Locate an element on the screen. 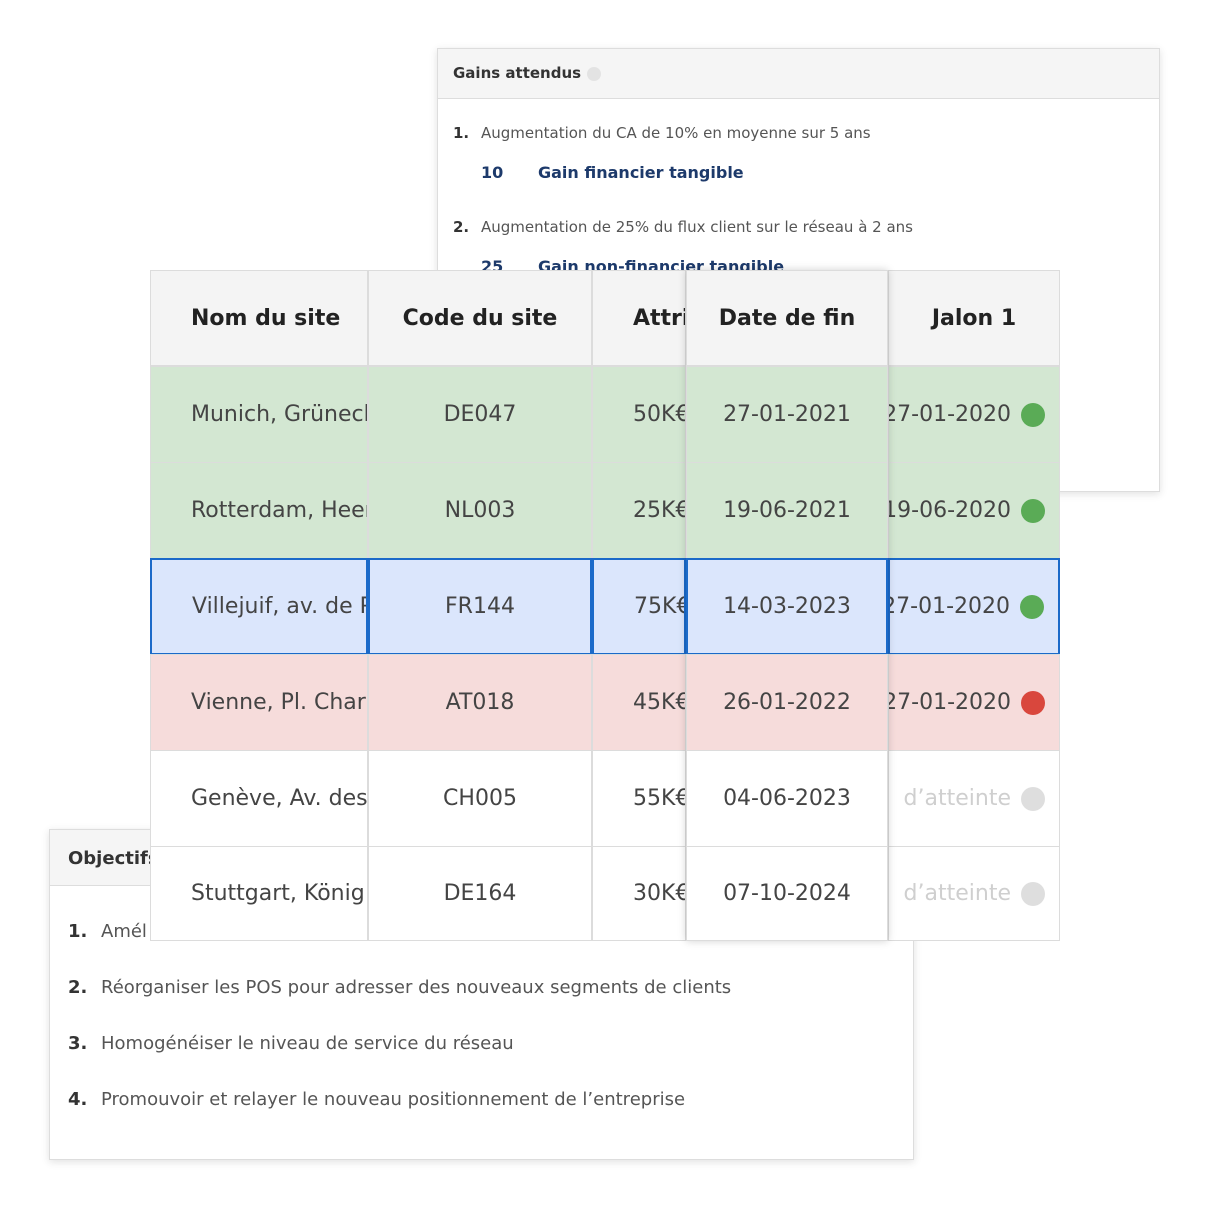 The width and height of the screenshot is (1208, 1208). cell-text: DE164 is located at coordinates (480, 893).